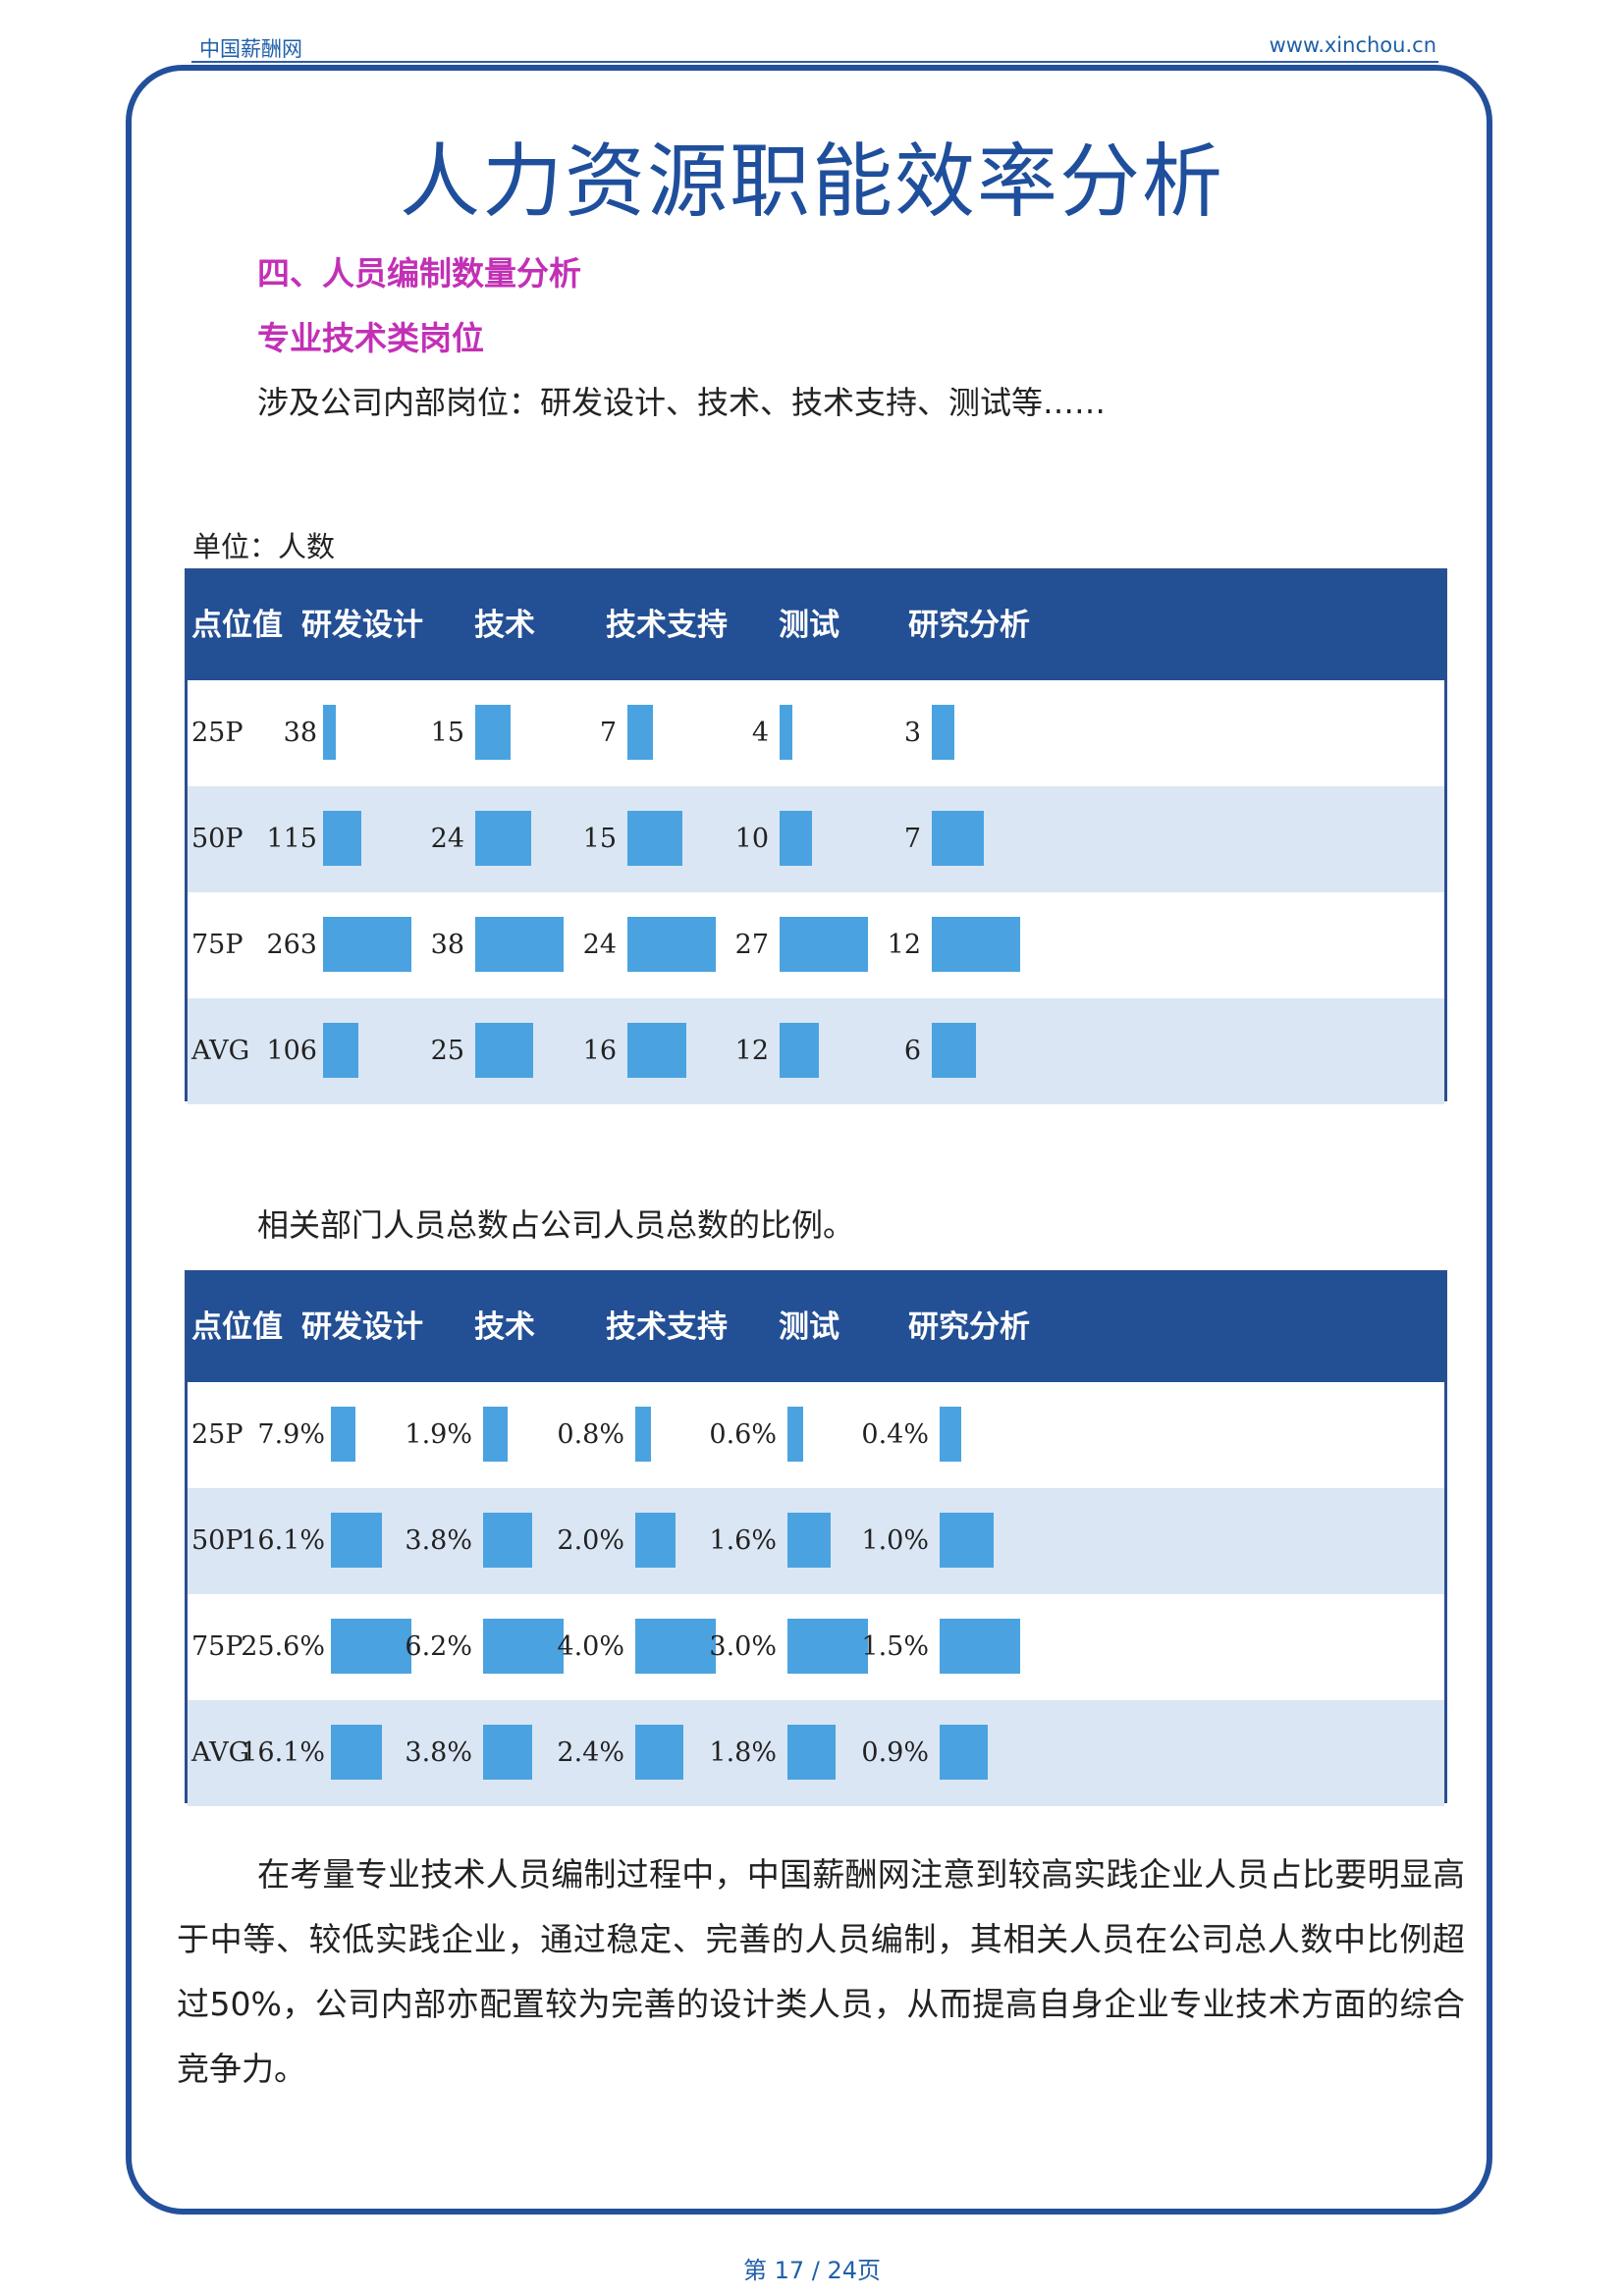 This screenshot has width=1624, height=2296. I want to click on cell-value: 16, so click(599, 1051).